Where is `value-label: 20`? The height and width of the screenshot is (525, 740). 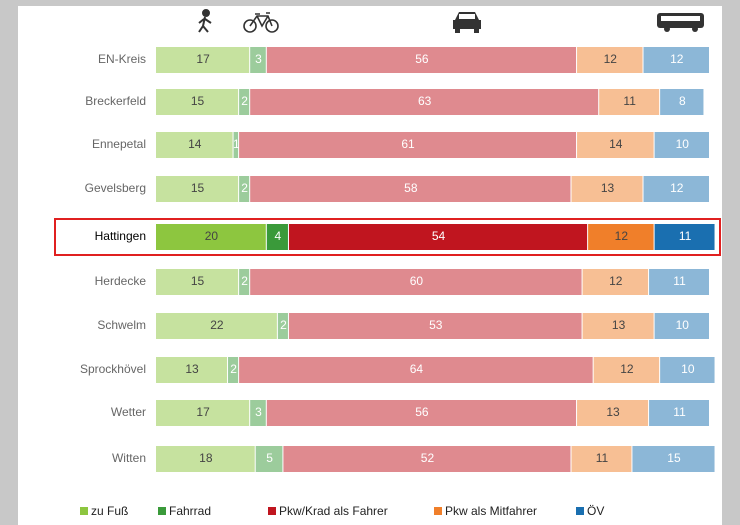
value-label: 20 is located at coordinates (212, 236).